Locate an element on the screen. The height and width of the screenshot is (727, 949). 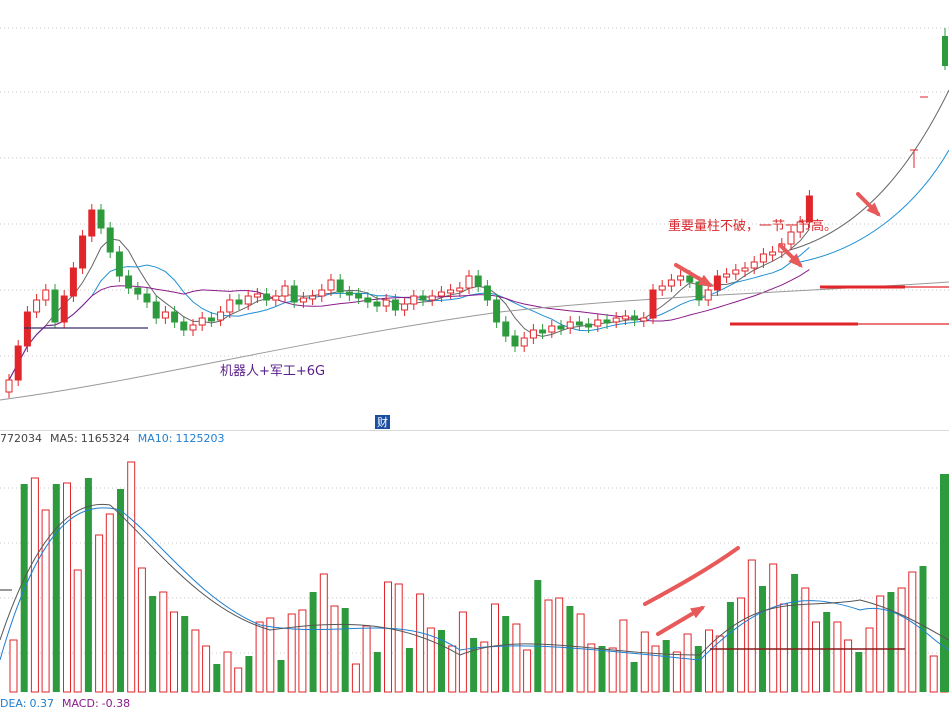
macd-value: -0.38 is located at coordinates (116, 703).